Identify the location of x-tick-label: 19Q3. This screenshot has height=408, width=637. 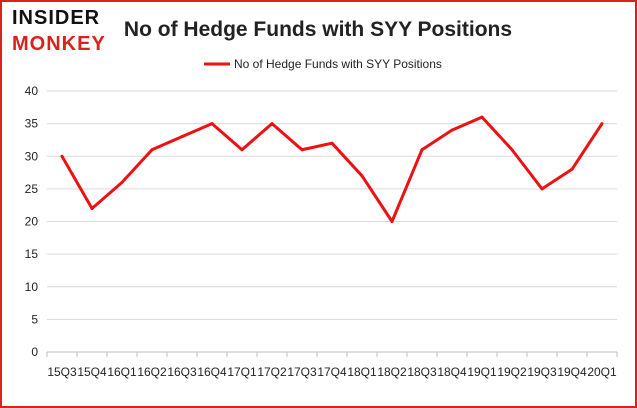
(542, 372).